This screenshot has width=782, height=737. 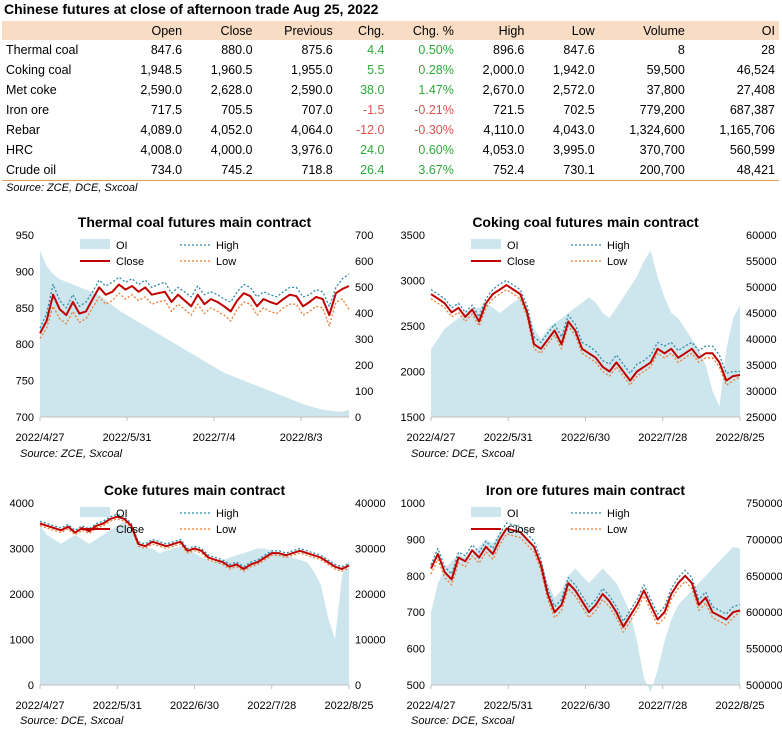 I want to click on y-right-tick-label: 10000, so click(x=370, y=641).